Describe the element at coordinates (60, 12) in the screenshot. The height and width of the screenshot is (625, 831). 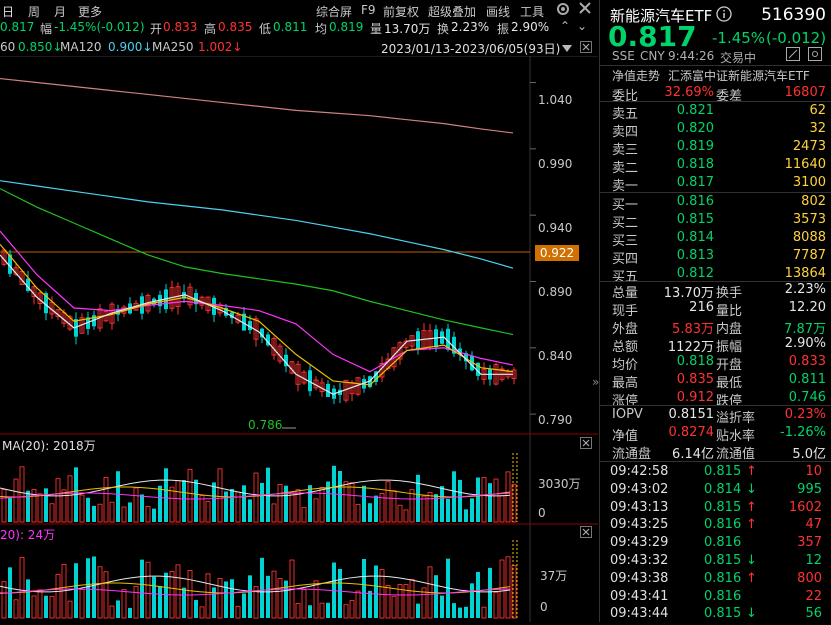
I see `tab-month: 月` at that location.